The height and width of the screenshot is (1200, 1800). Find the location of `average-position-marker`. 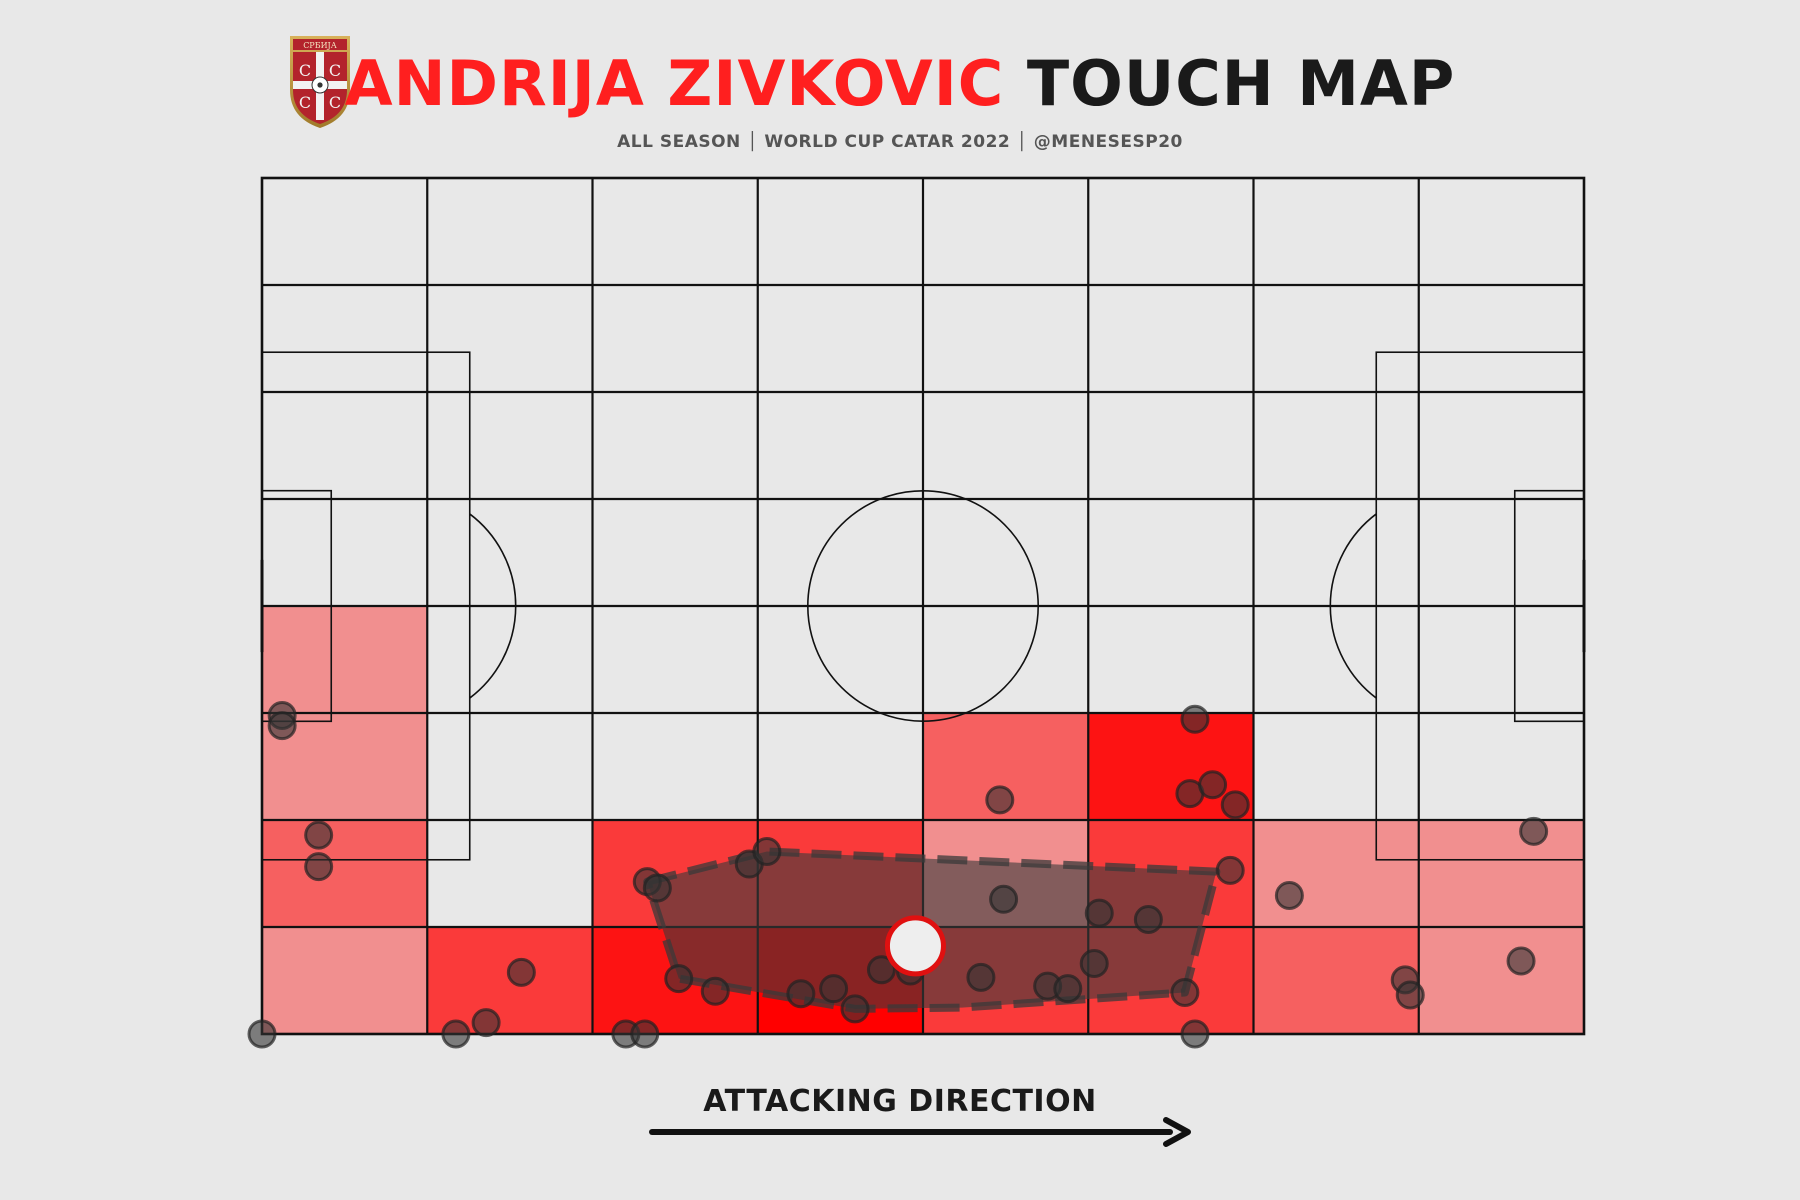

average-position-marker is located at coordinates (915, 946).